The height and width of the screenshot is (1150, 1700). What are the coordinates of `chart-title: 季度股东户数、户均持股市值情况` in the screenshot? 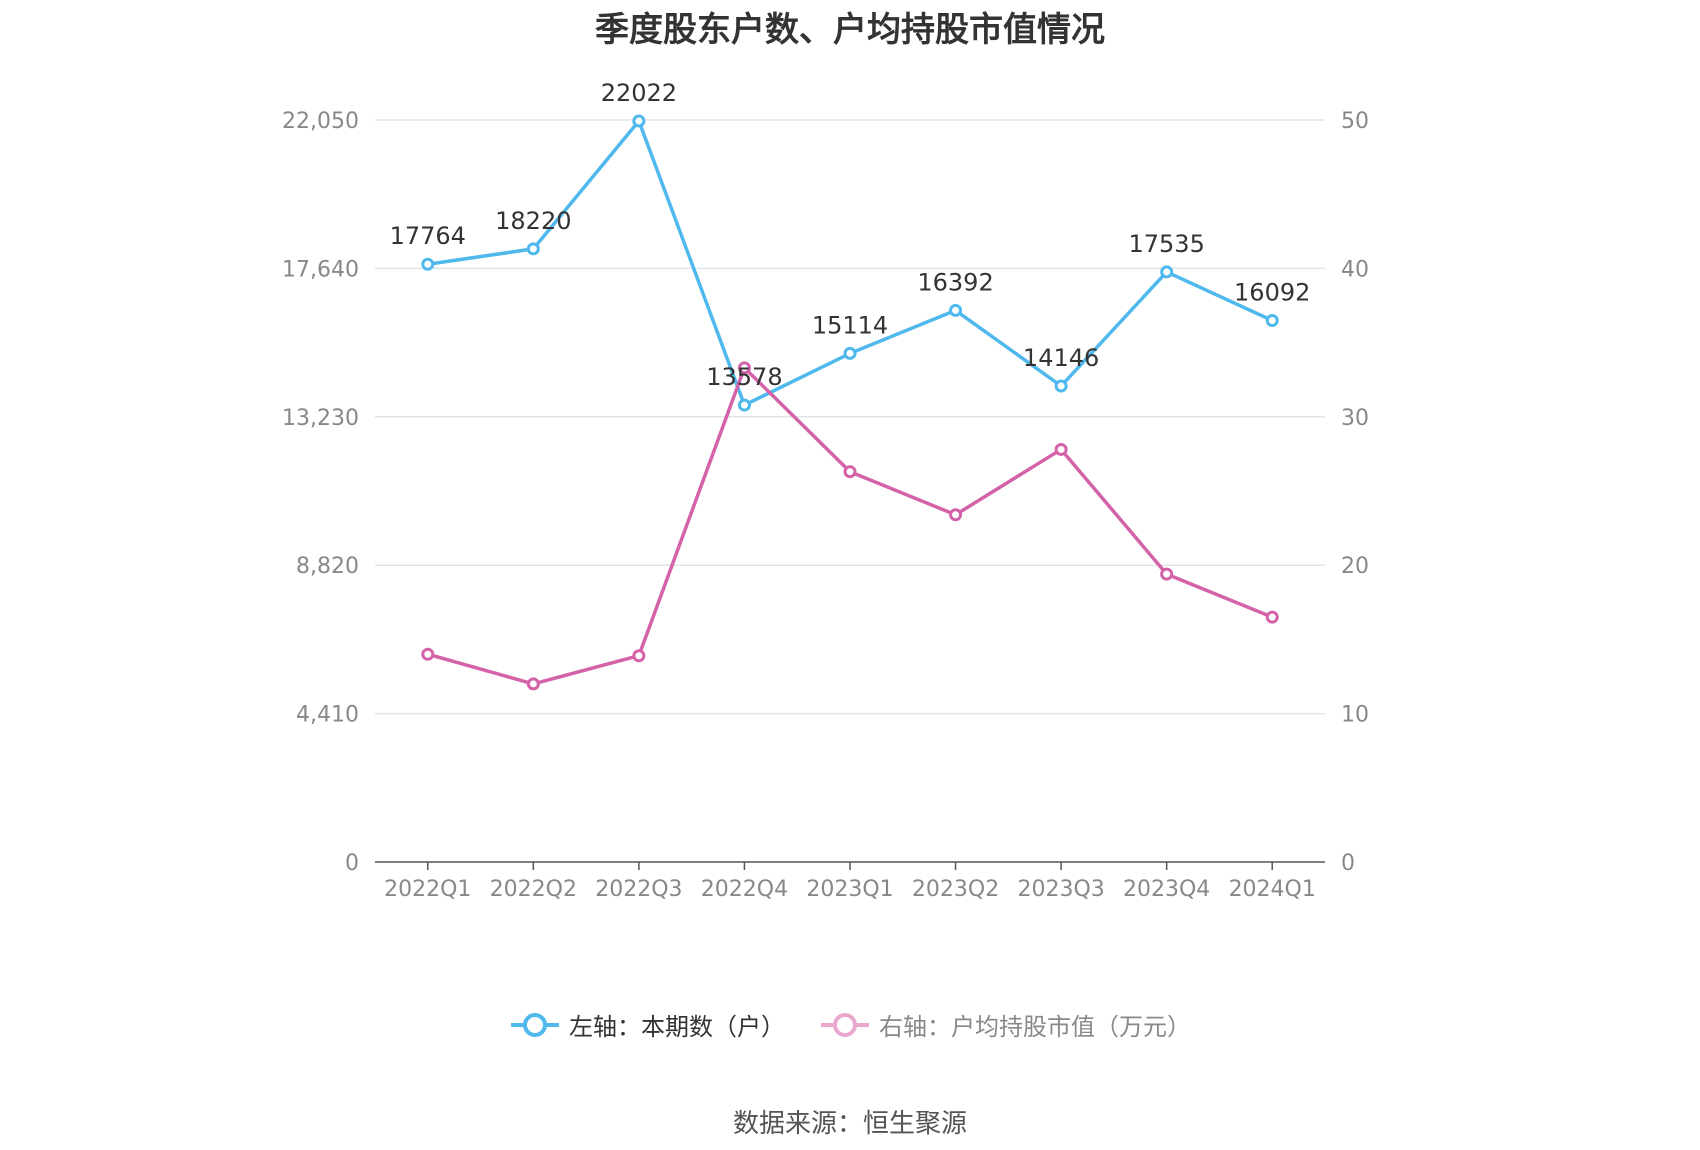 It's located at (850, 30).